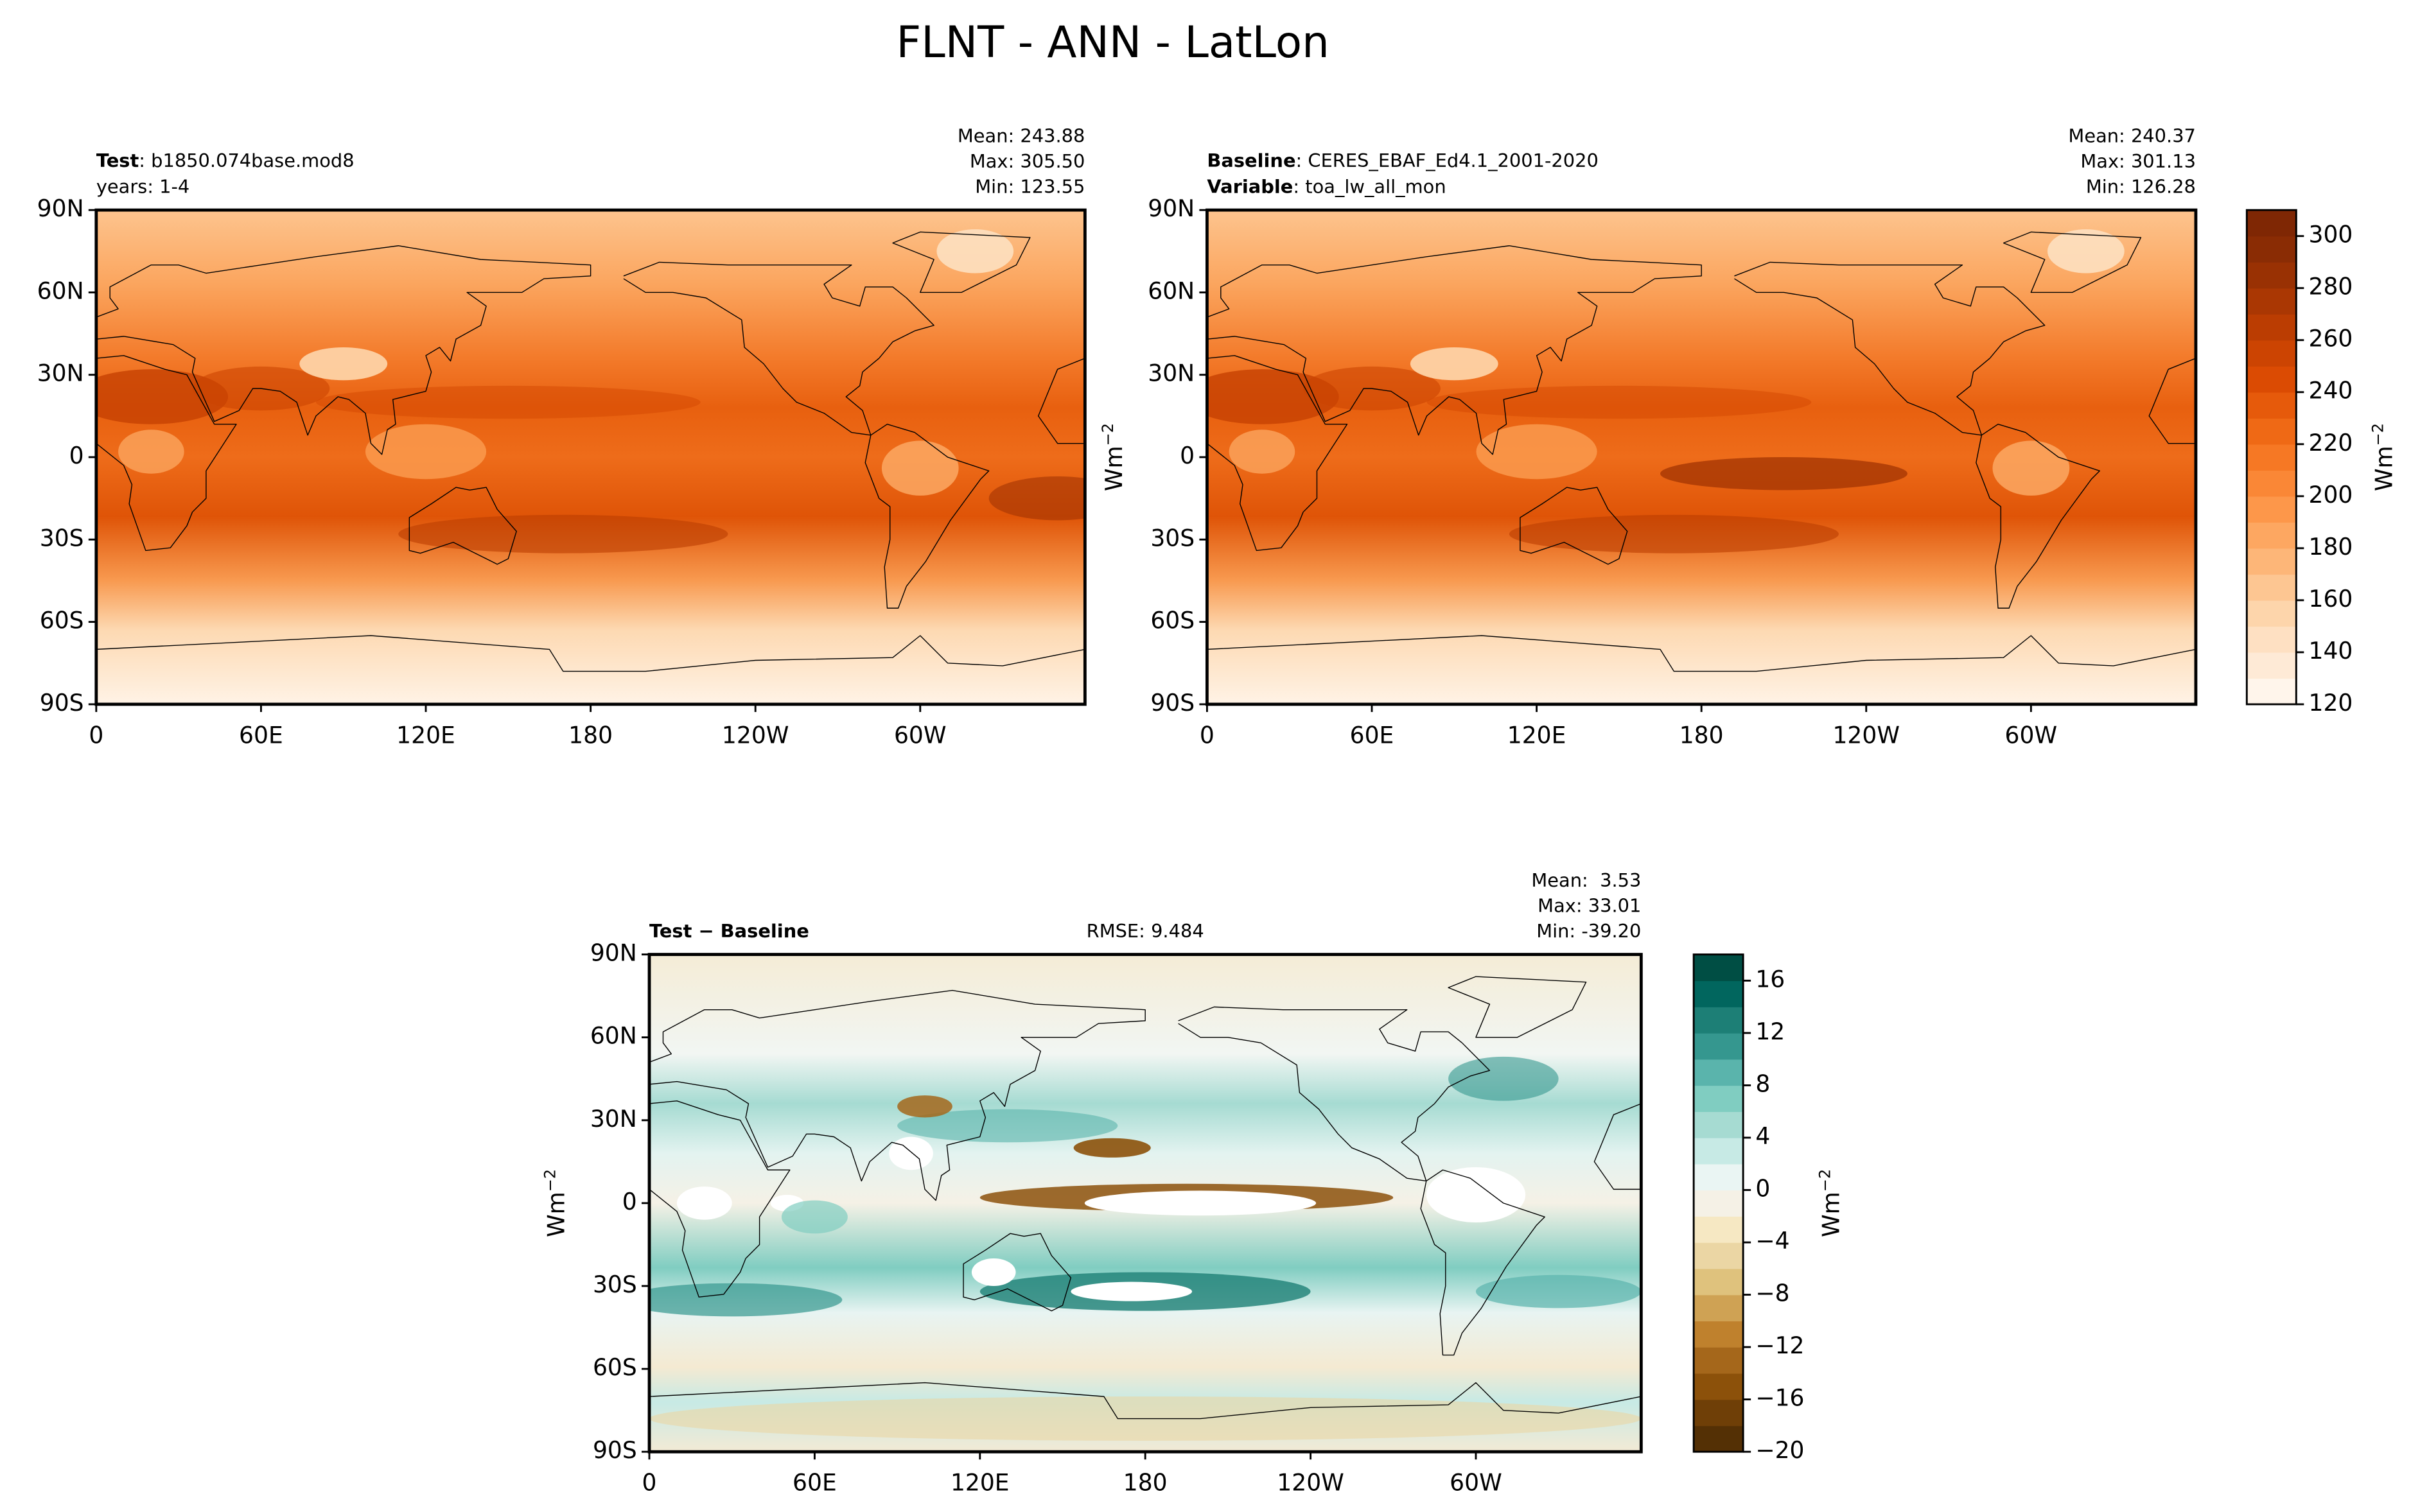 The image size is (2411, 1512). I want to click on stat: Max: 301.13, so click(2138, 161).